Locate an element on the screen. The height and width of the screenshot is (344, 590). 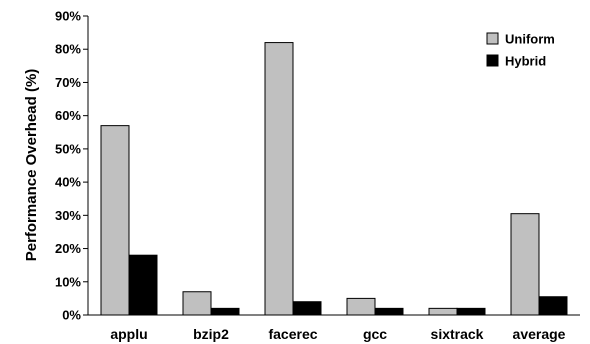
y-tick-label: 90% is located at coordinates (68, 16).